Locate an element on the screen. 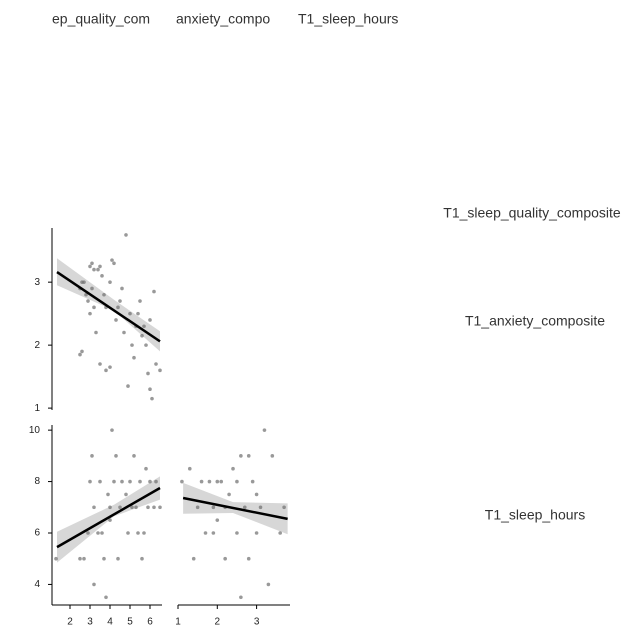 The image size is (644, 634). y-tick-label: 10 is located at coordinates (35, 430).